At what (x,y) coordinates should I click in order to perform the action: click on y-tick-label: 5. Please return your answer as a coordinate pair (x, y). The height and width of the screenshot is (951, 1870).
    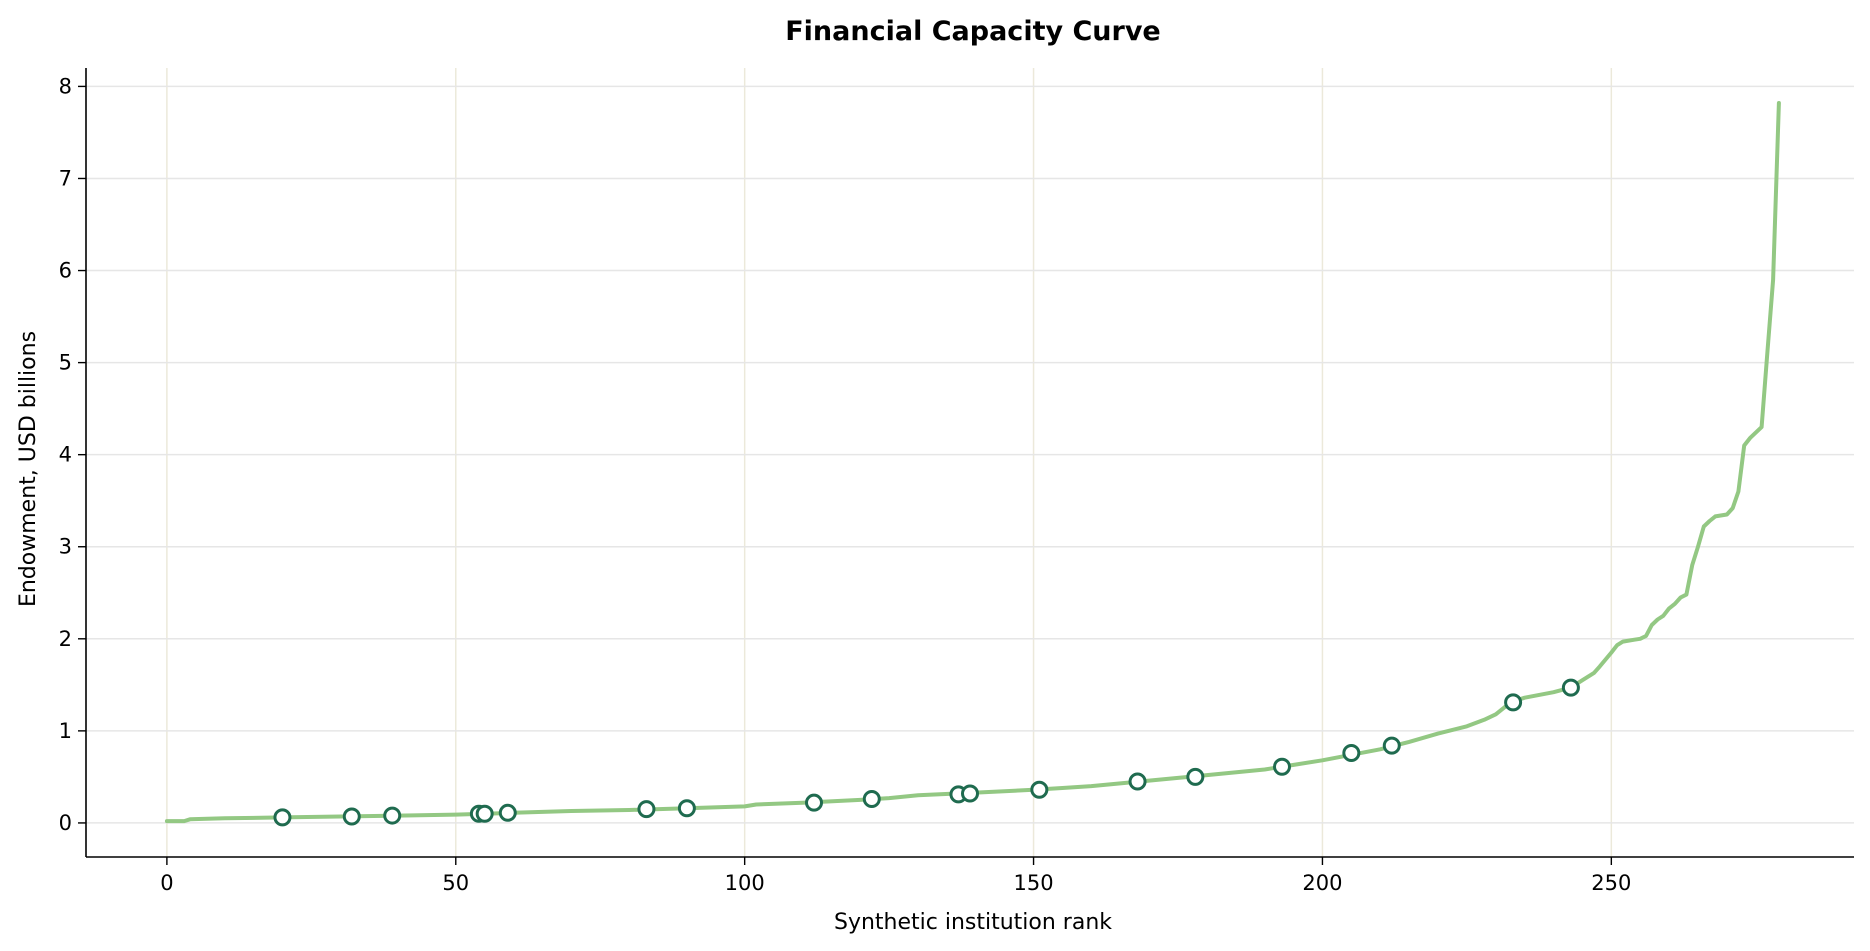
    Looking at the image, I should click on (65, 363).